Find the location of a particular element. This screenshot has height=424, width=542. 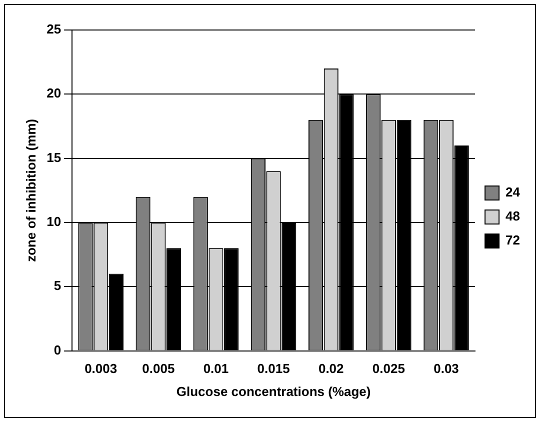

legend-label: 24 is located at coordinates (513, 192).